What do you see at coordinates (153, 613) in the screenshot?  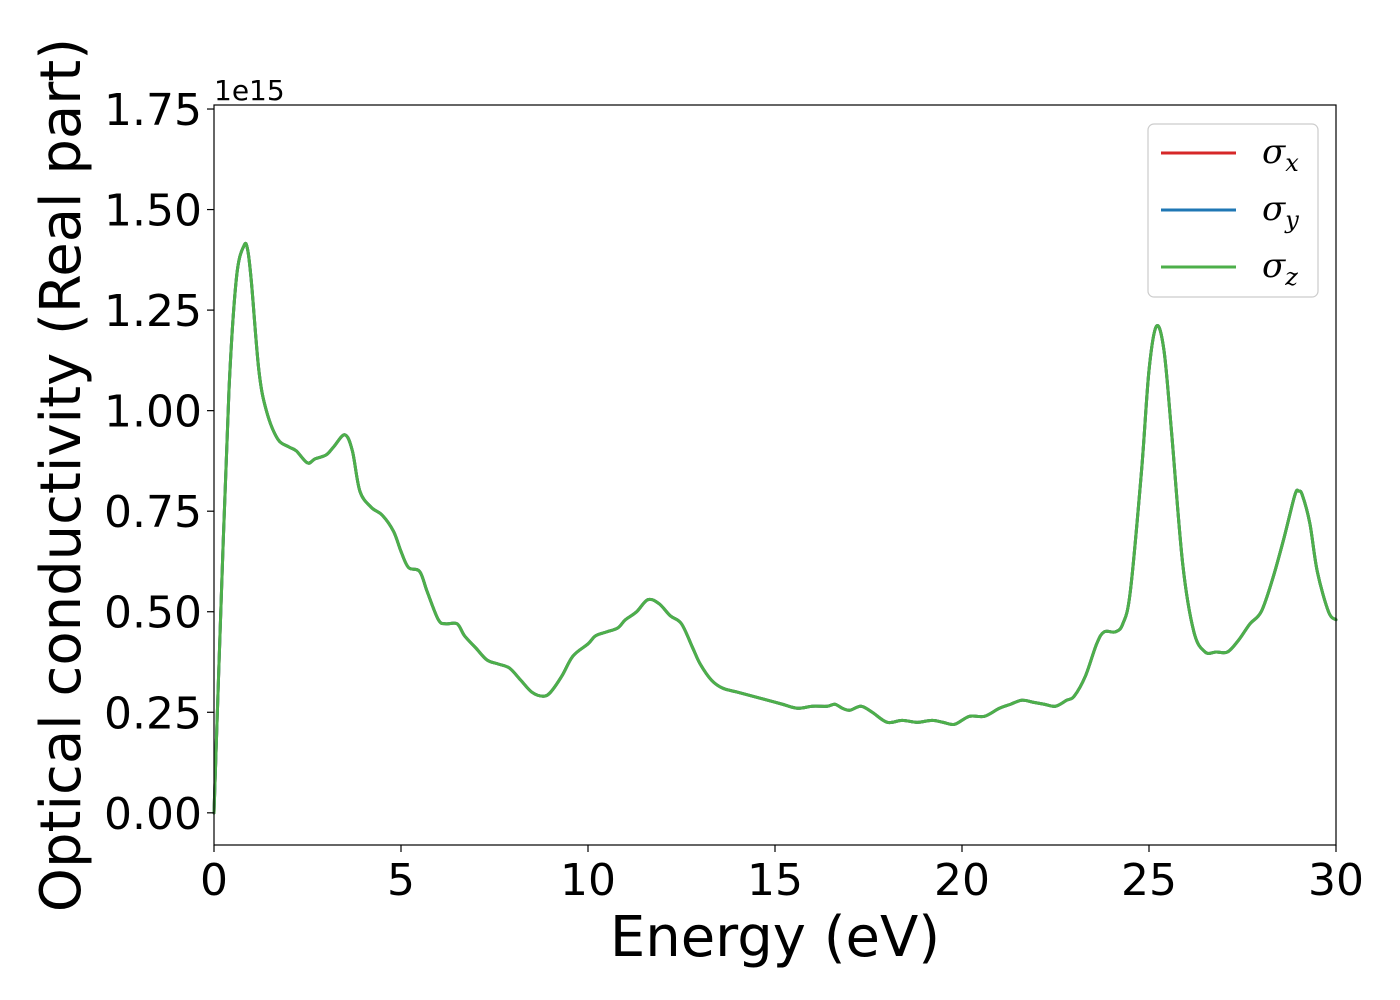 I see `y-tick-label: 0.50` at bounding box center [153, 613].